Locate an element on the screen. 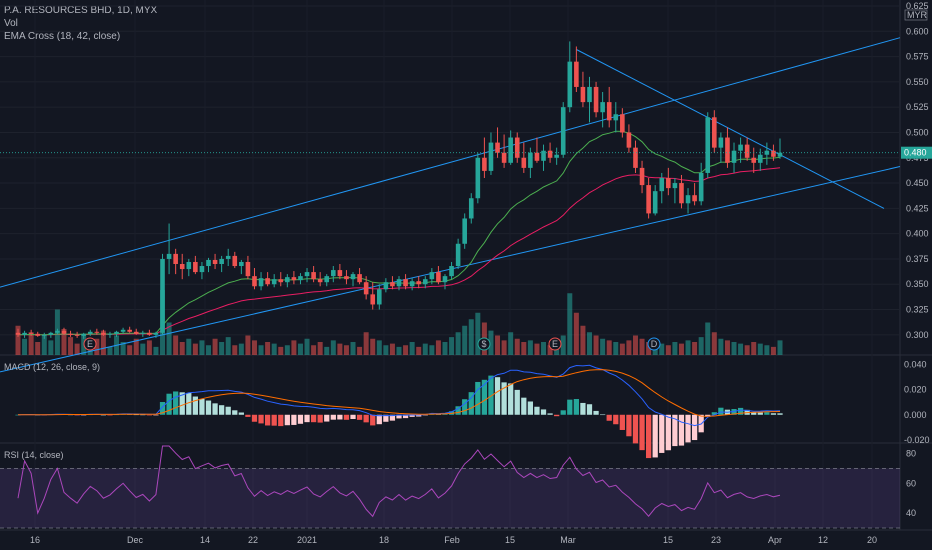 This screenshot has width=932, height=550. symbol-title: P.A. RESOURCES BHD, 1D, MYX is located at coordinates (81, 10).